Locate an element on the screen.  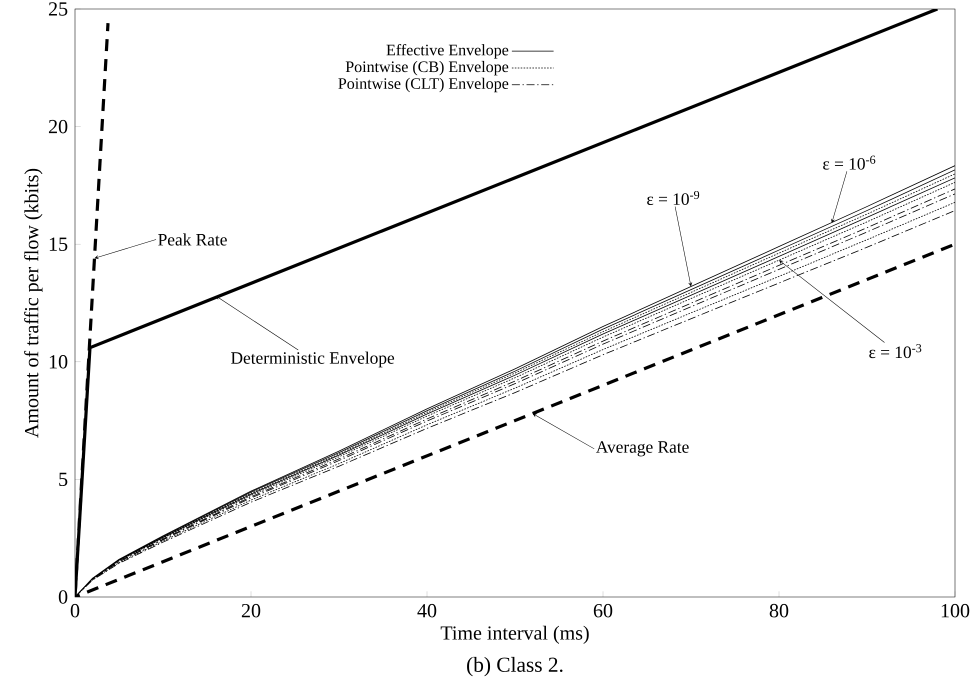
legend-label: Effective Envelope is located at coordinates (447, 51).